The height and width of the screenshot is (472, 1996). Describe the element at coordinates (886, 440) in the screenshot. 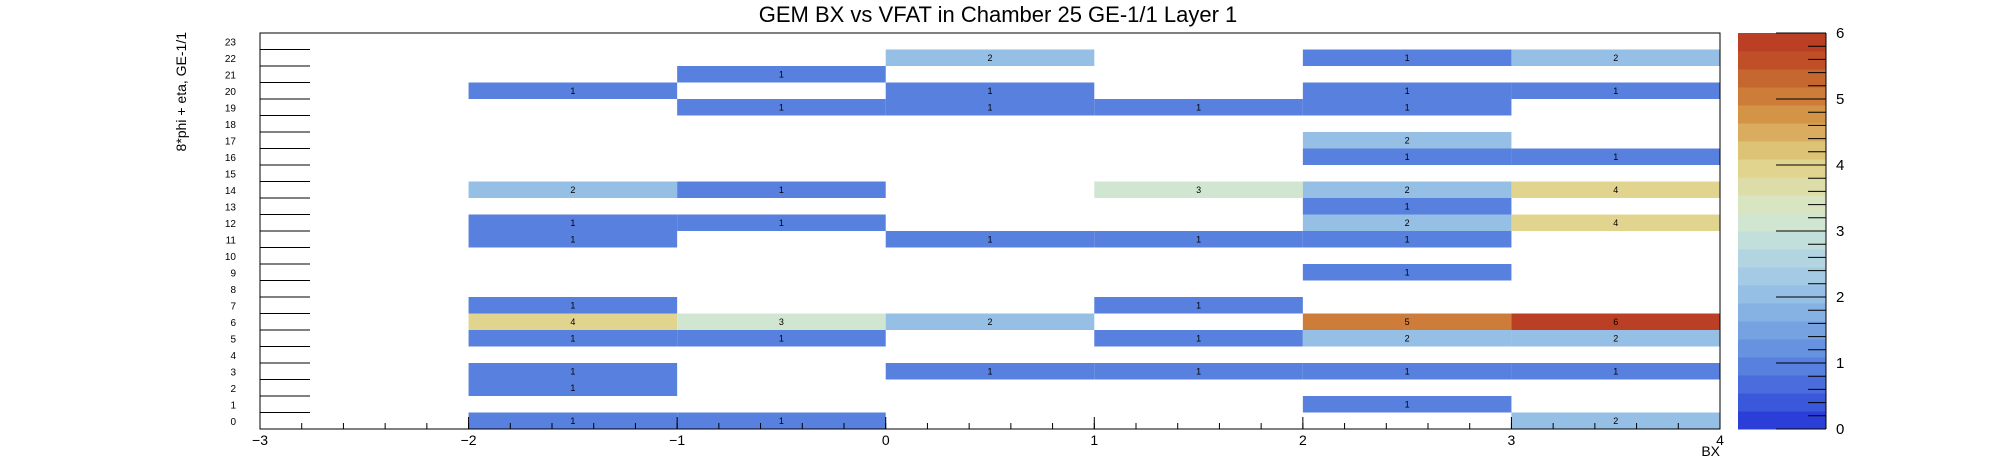

I see `x-tick-label: 0` at that location.